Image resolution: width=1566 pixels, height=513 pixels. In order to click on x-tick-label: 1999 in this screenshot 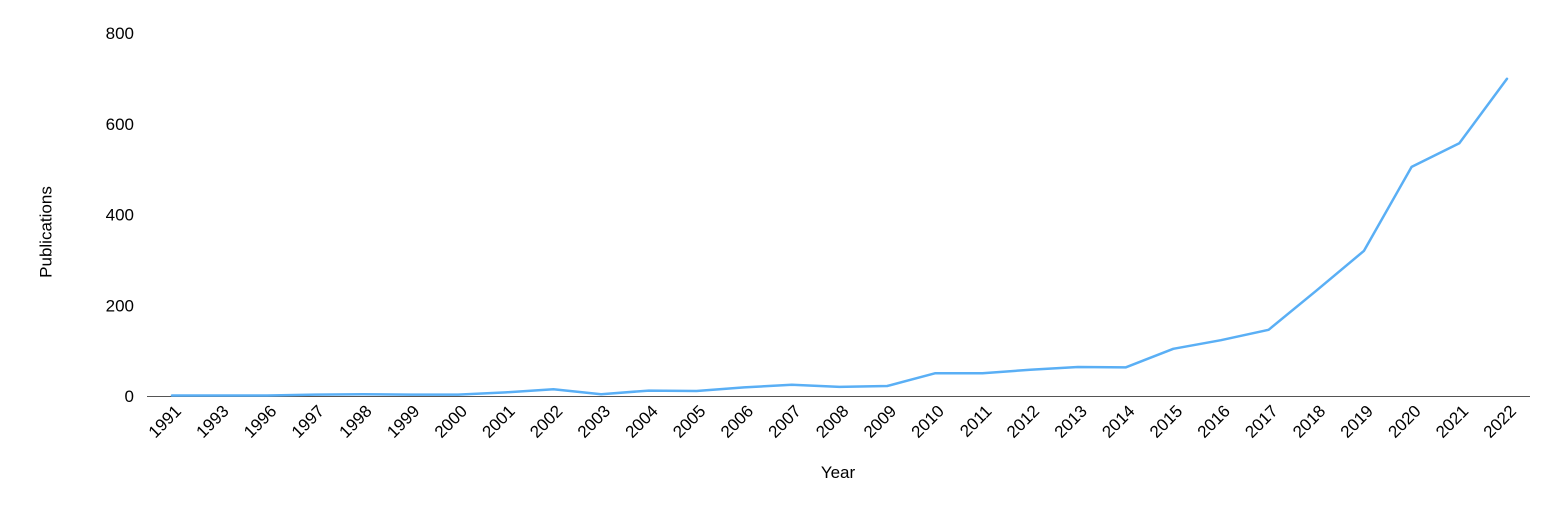, I will do `click(403, 422)`.